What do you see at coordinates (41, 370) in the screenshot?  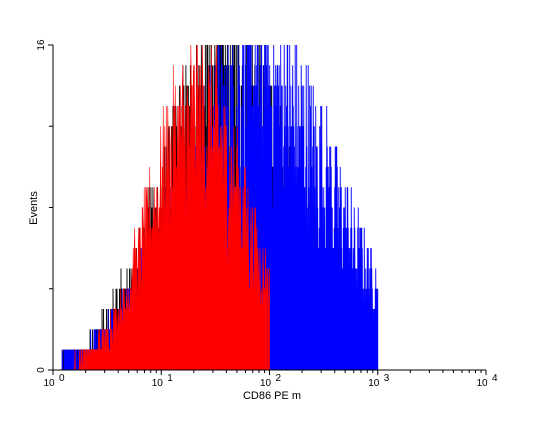 I see `y-tick-label: 0` at bounding box center [41, 370].